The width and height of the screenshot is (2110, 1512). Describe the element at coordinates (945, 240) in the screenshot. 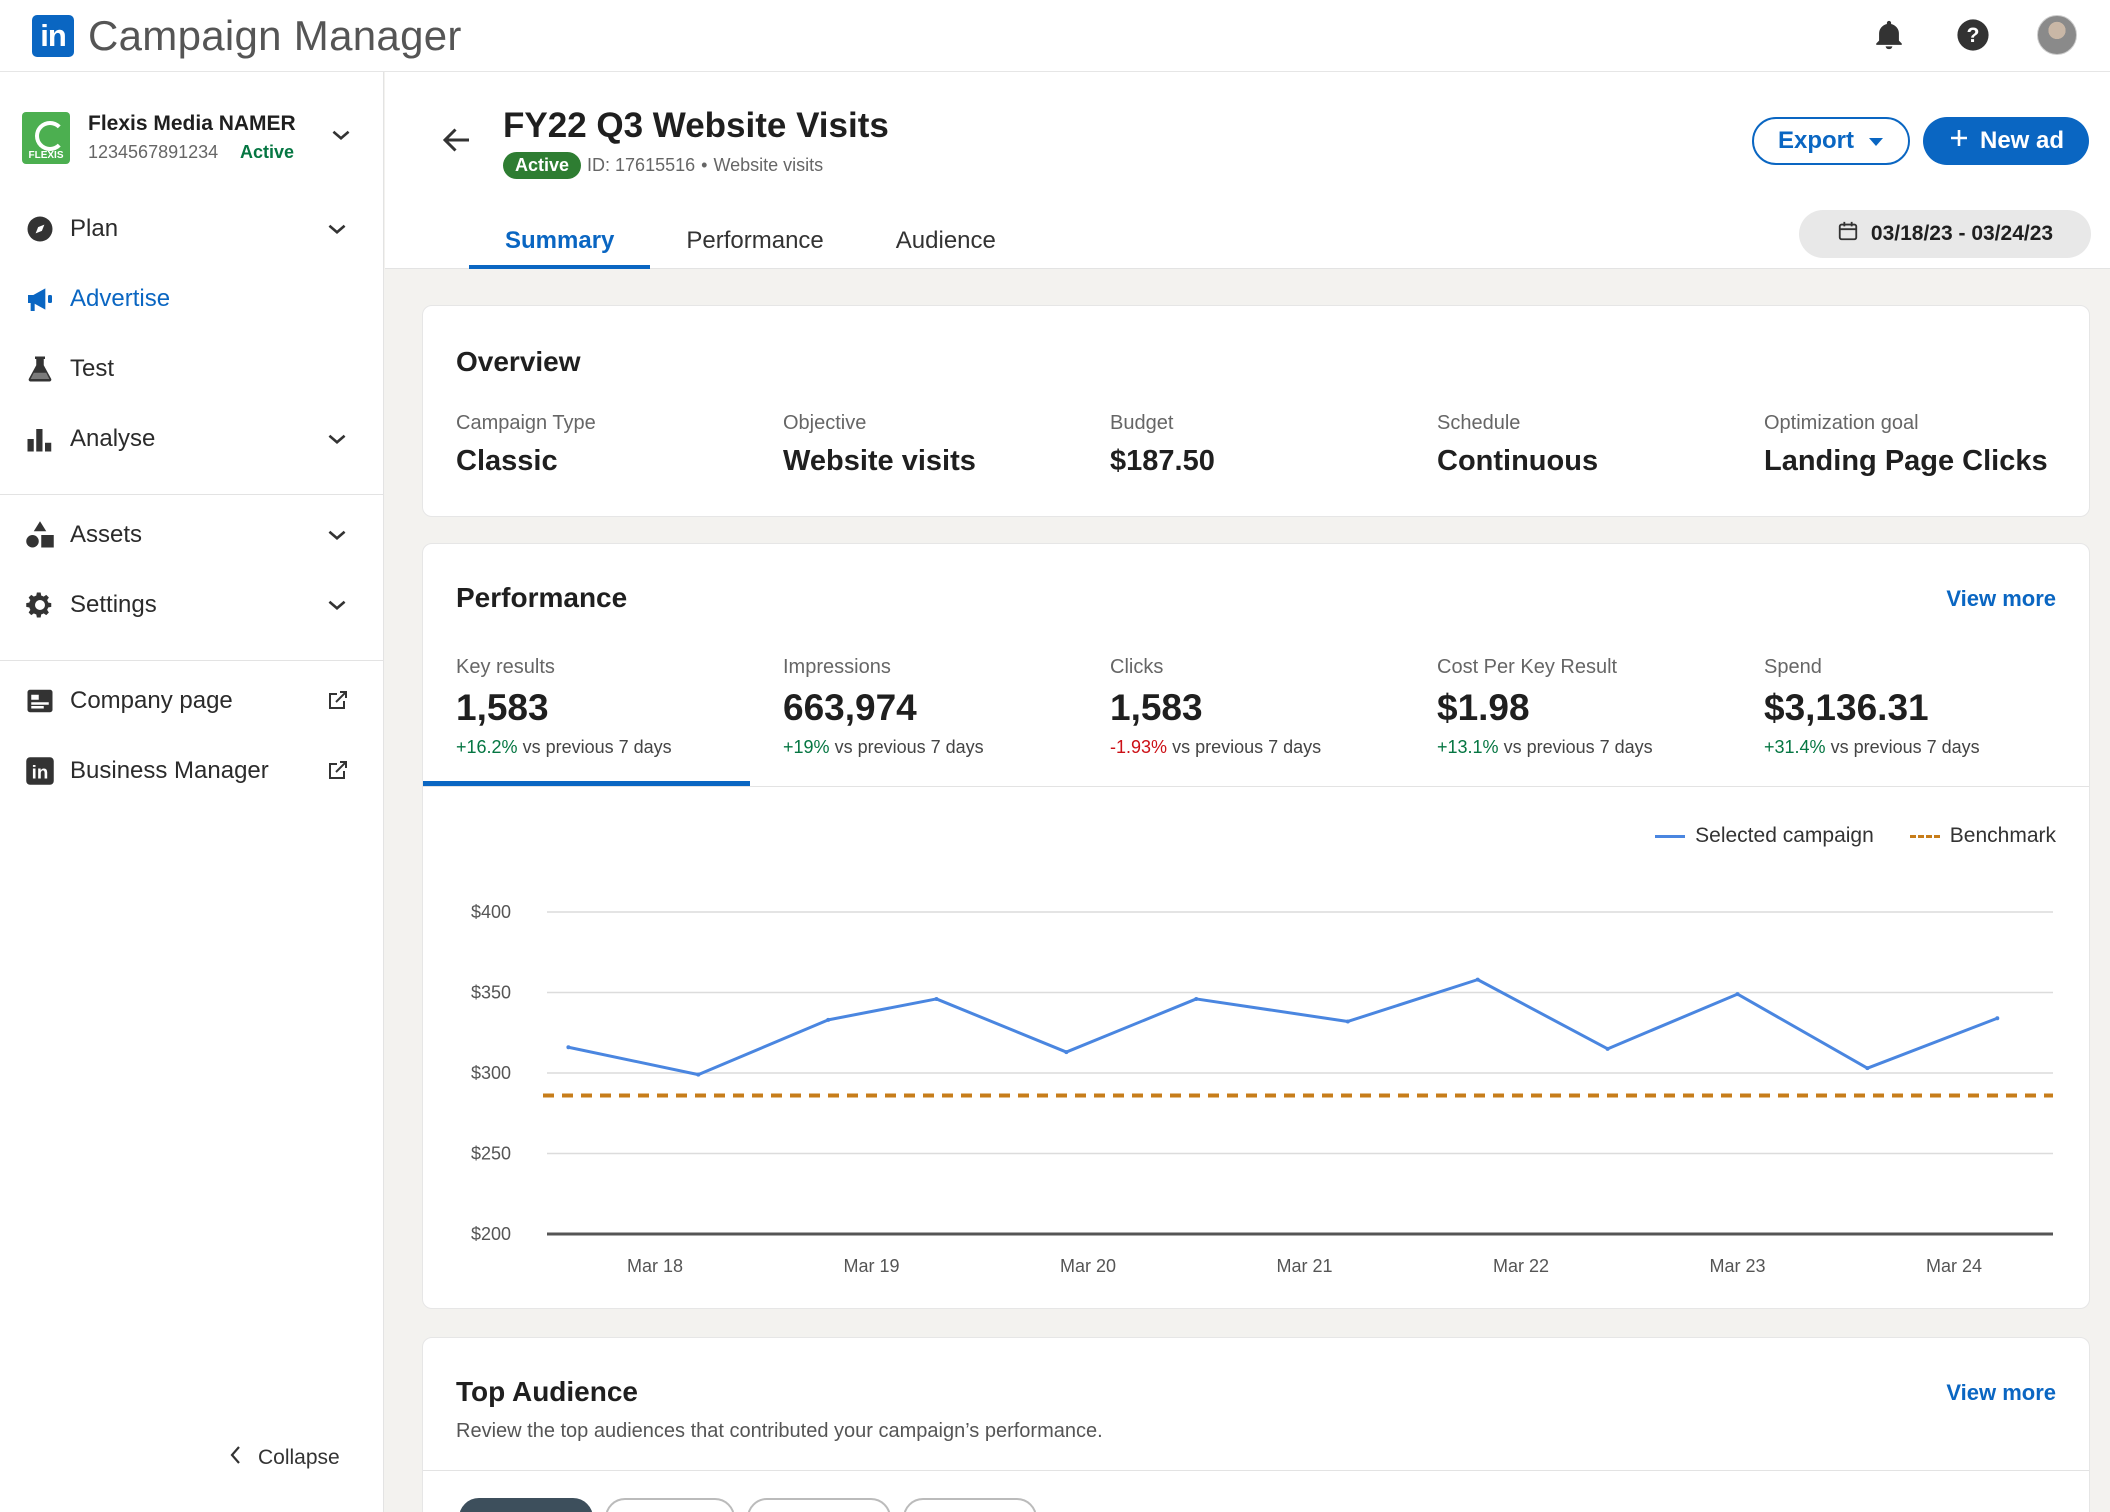

I see `tab-audience: Audience` at that location.